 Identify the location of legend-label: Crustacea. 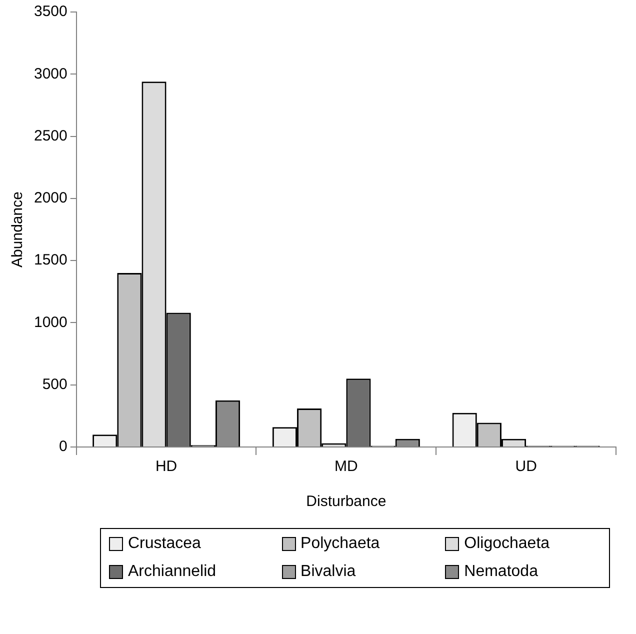
(164, 544).